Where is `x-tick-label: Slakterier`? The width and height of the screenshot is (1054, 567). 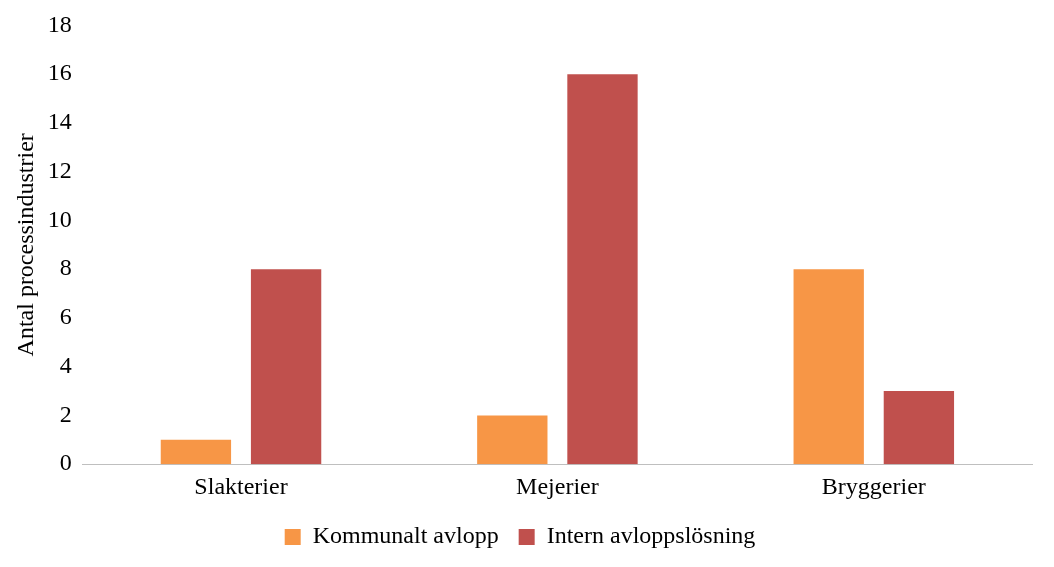
x-tick-label: Slakterier is located at coordinates (241, 485).